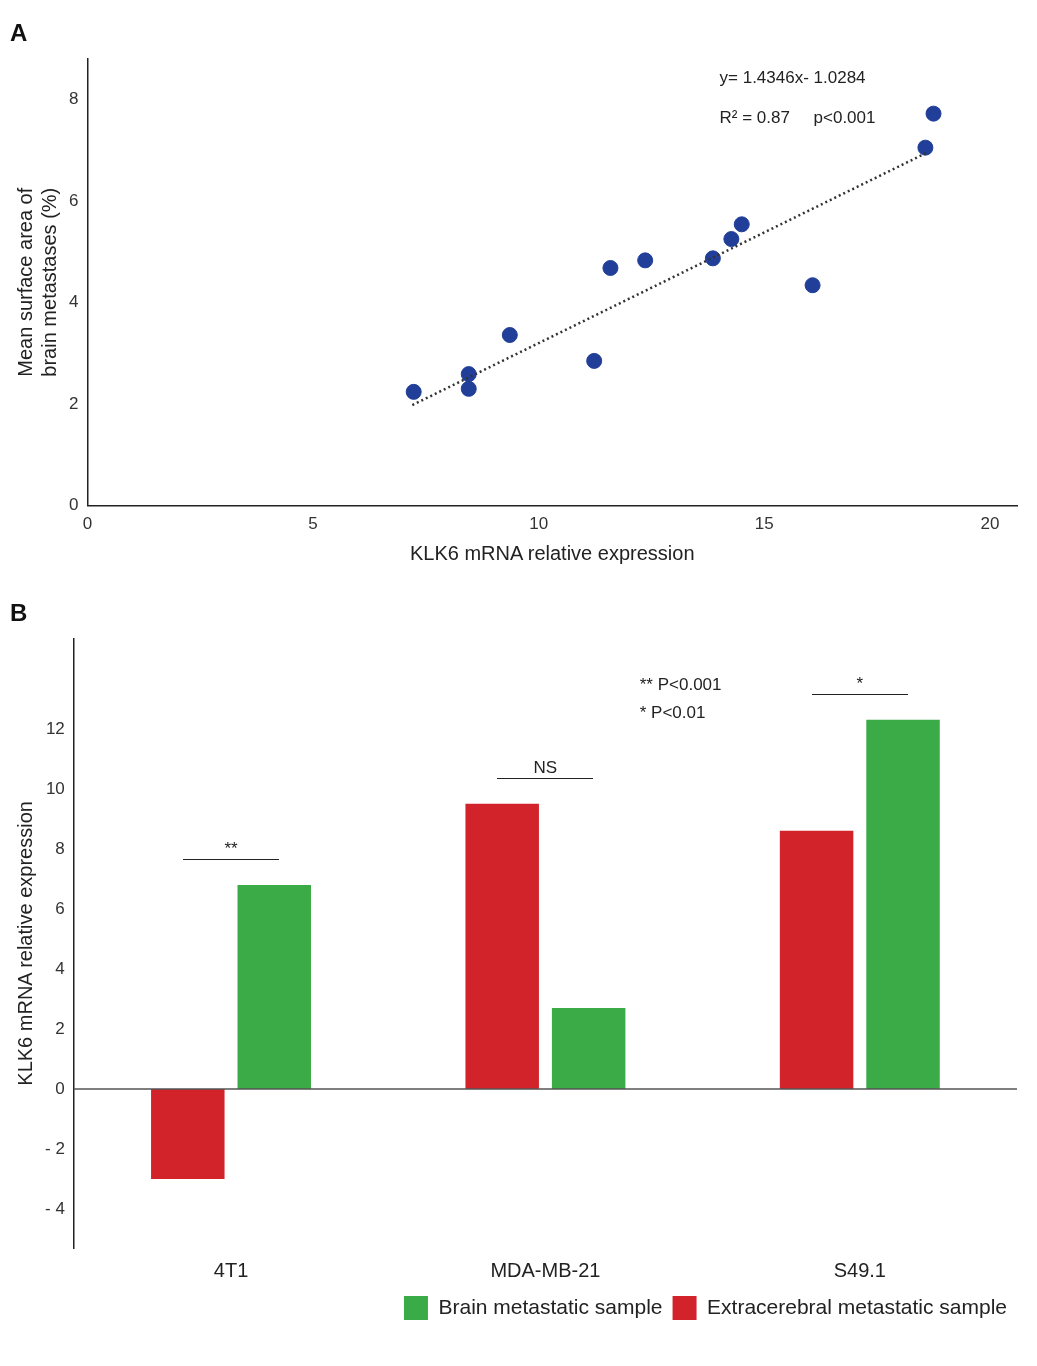 The width and height of the screenshot is (1037, 1366). Describe the element at coordinates (764, 524) in the screenshot. I see `x-tick-label: 15` at that location.